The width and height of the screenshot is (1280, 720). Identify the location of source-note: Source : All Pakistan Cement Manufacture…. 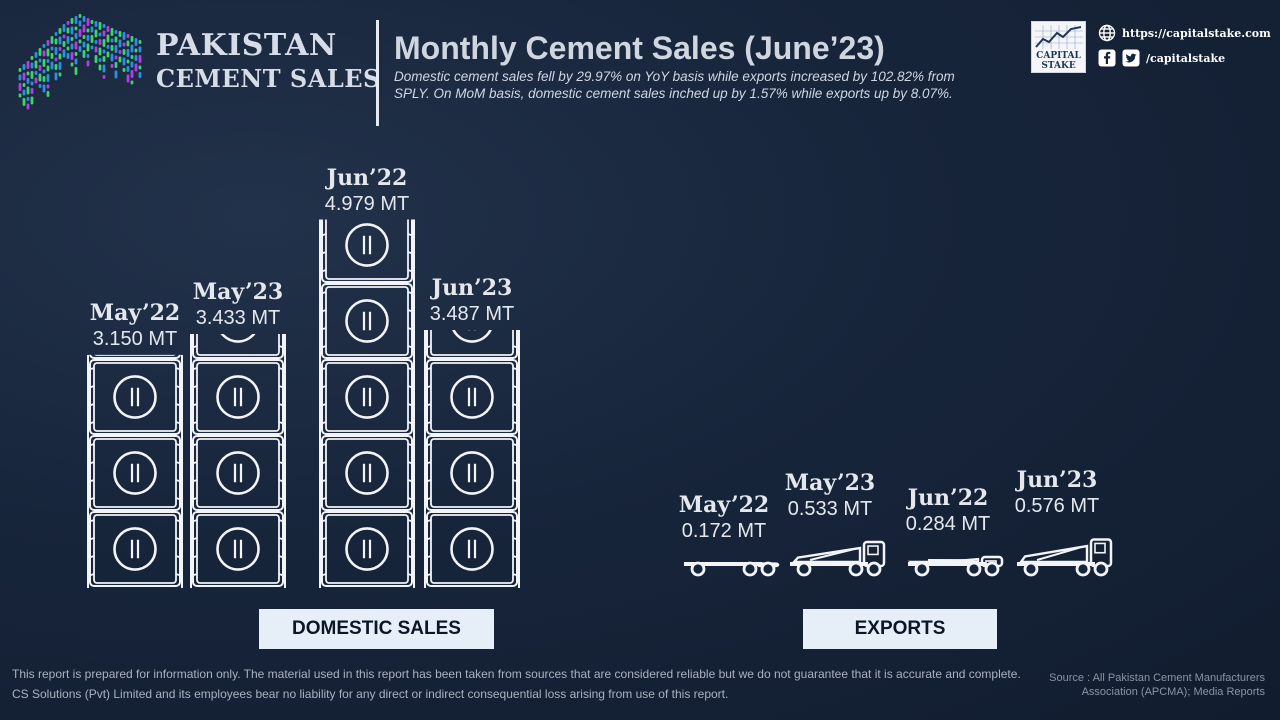
(1157, 685).